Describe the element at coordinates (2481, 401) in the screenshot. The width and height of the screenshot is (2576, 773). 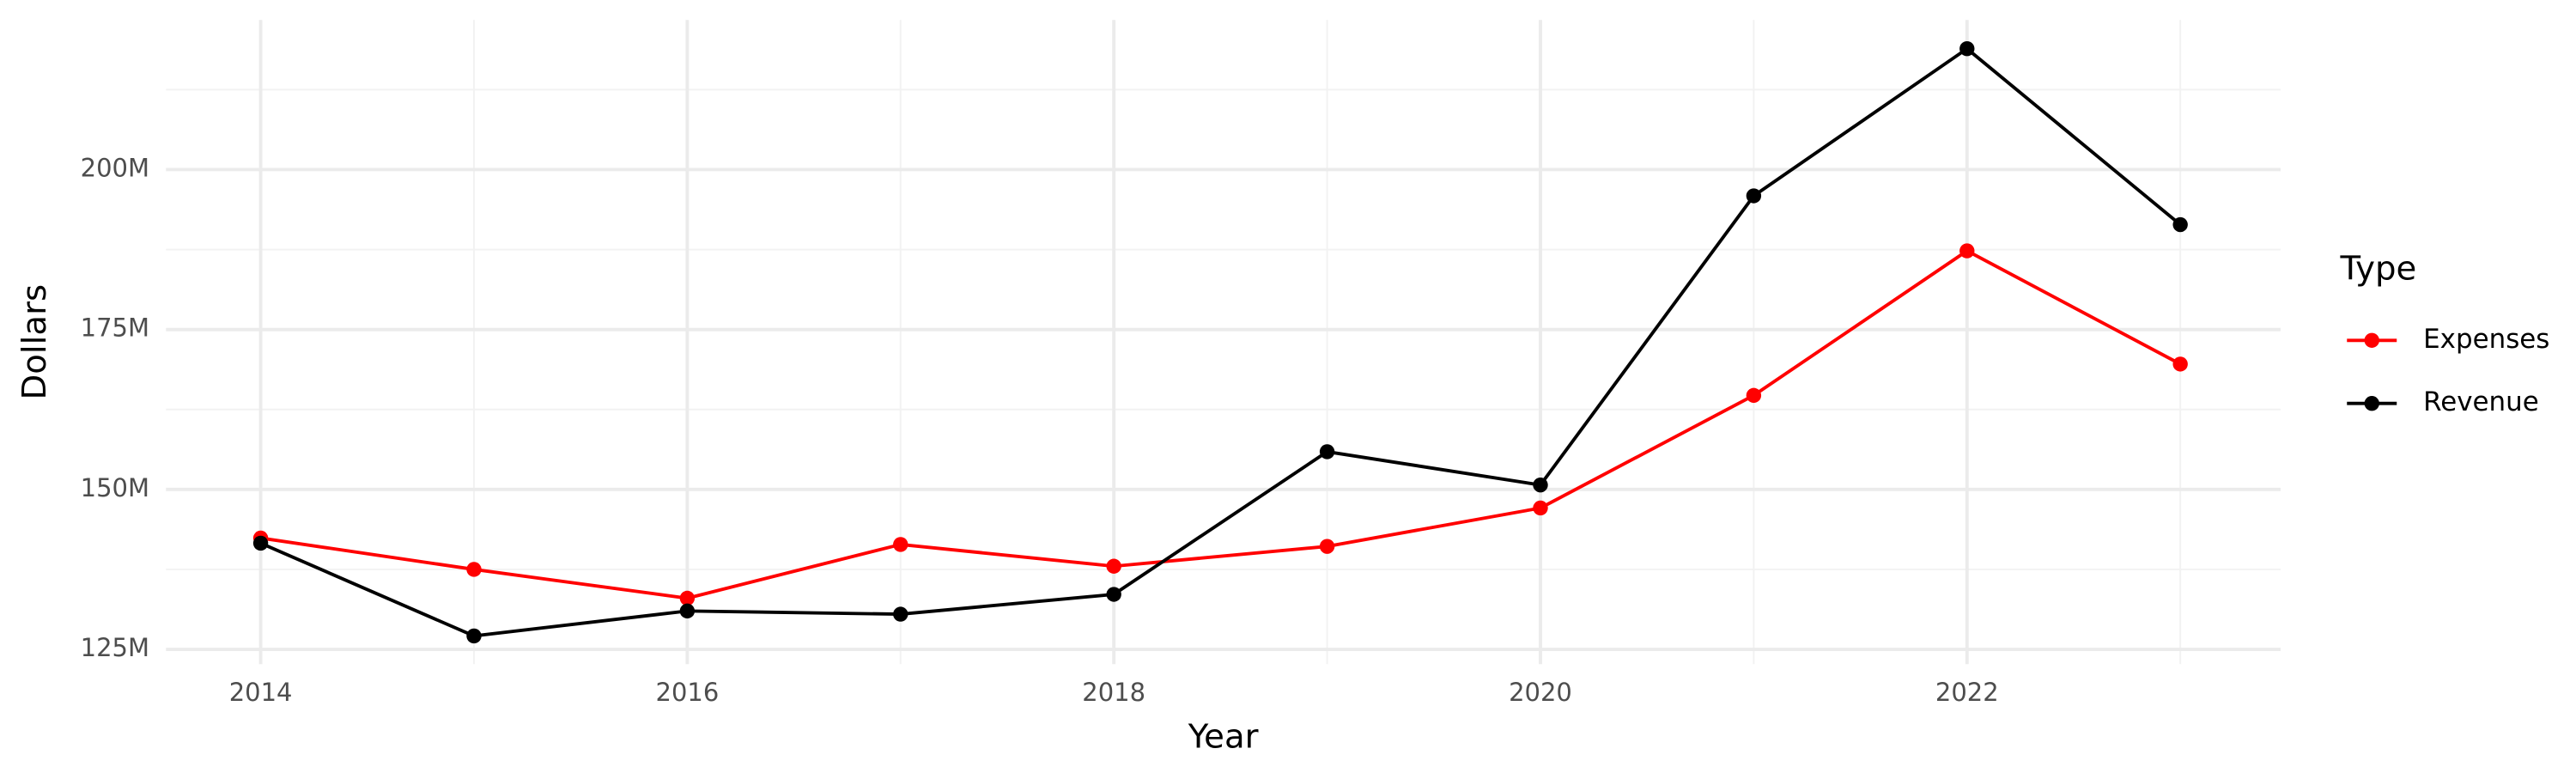
I see `legend-label: Revenue` at that location.